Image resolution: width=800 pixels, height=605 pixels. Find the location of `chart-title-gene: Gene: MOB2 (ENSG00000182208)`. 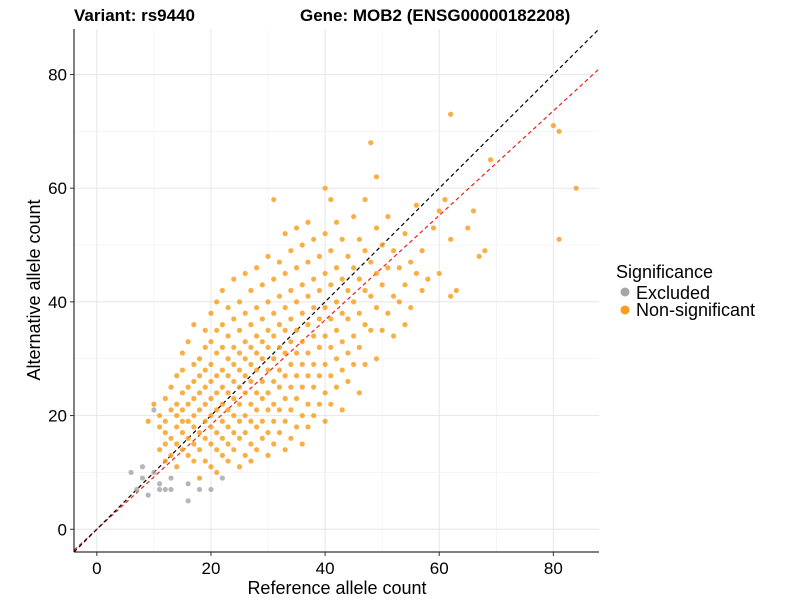

chart-title-gene: Gene: MOB2 (ENSG00000182208) is located at coordinates (435, 15).